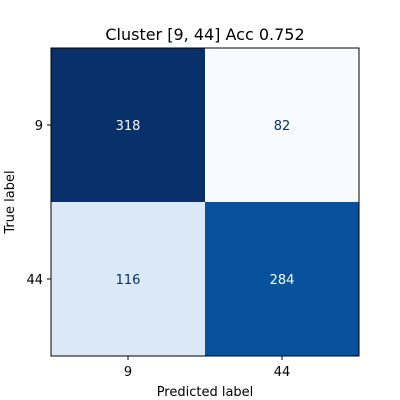  I want to click on y-axis-ticks: 9 44, so click(38, 203).